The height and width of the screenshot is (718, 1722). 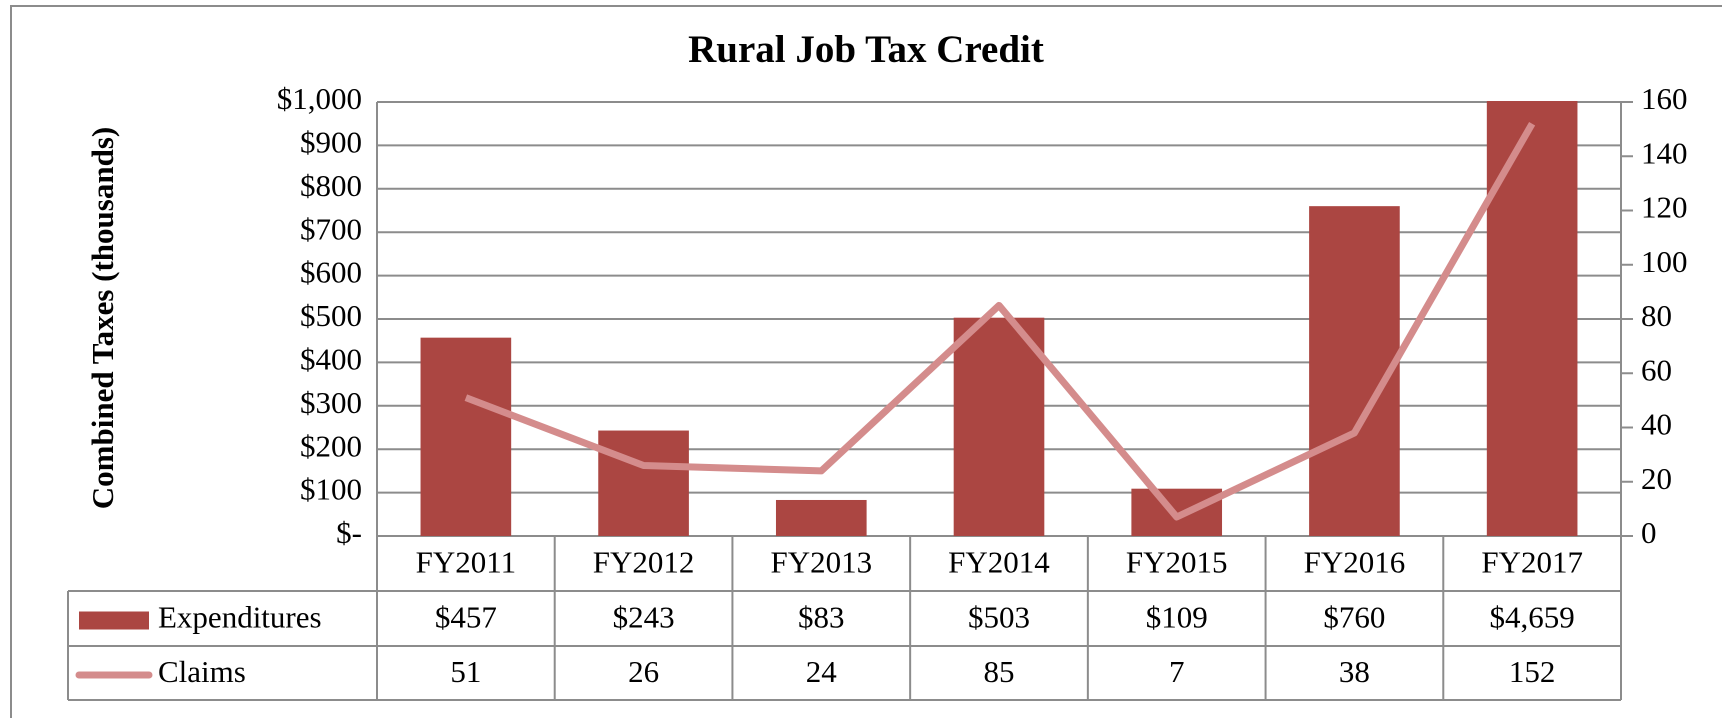 What do you see at coordinates (999, 617) in the screenshot?
I see `table-value: $503` at bounding box center [999, 617].